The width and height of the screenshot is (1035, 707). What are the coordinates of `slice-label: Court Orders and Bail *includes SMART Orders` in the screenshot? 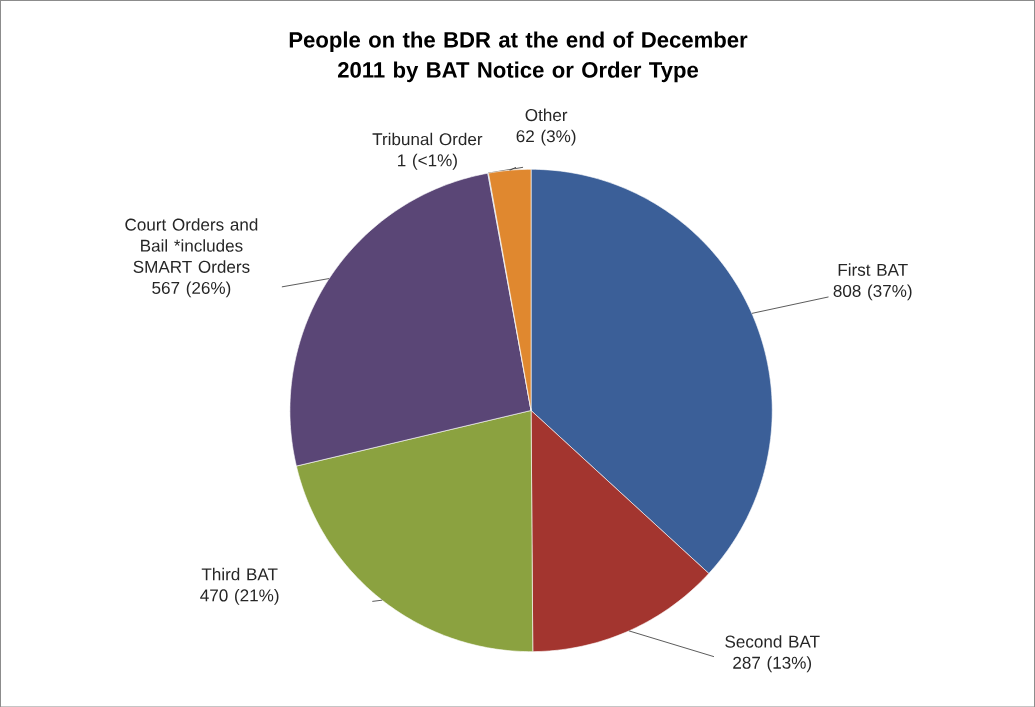 It's located at (191, 245).